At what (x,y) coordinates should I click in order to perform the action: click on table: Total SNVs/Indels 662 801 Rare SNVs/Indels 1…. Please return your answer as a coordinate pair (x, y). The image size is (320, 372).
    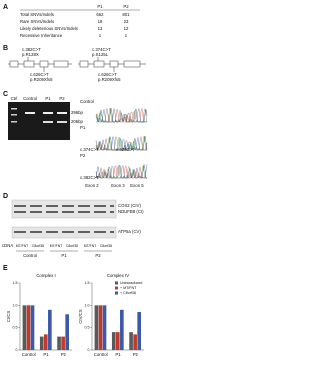
    Looking at the image, I should click on (75, 25).